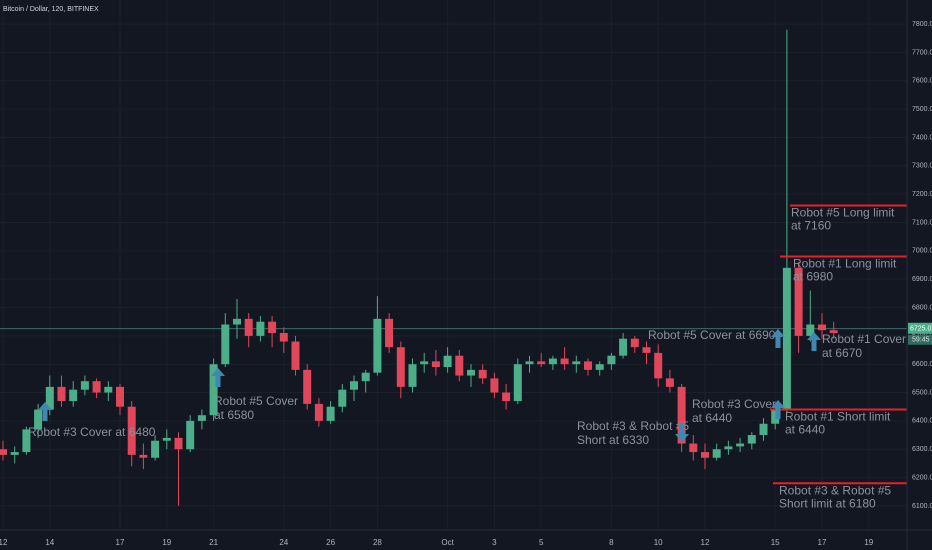 This screenshot has width=932, height=550. What do you see at coordinates (51, 9) in the screenshot?
I see `chart-title: Bitcoin / Dollar, 120, BITFINEX` at bounding box center [51, 9].